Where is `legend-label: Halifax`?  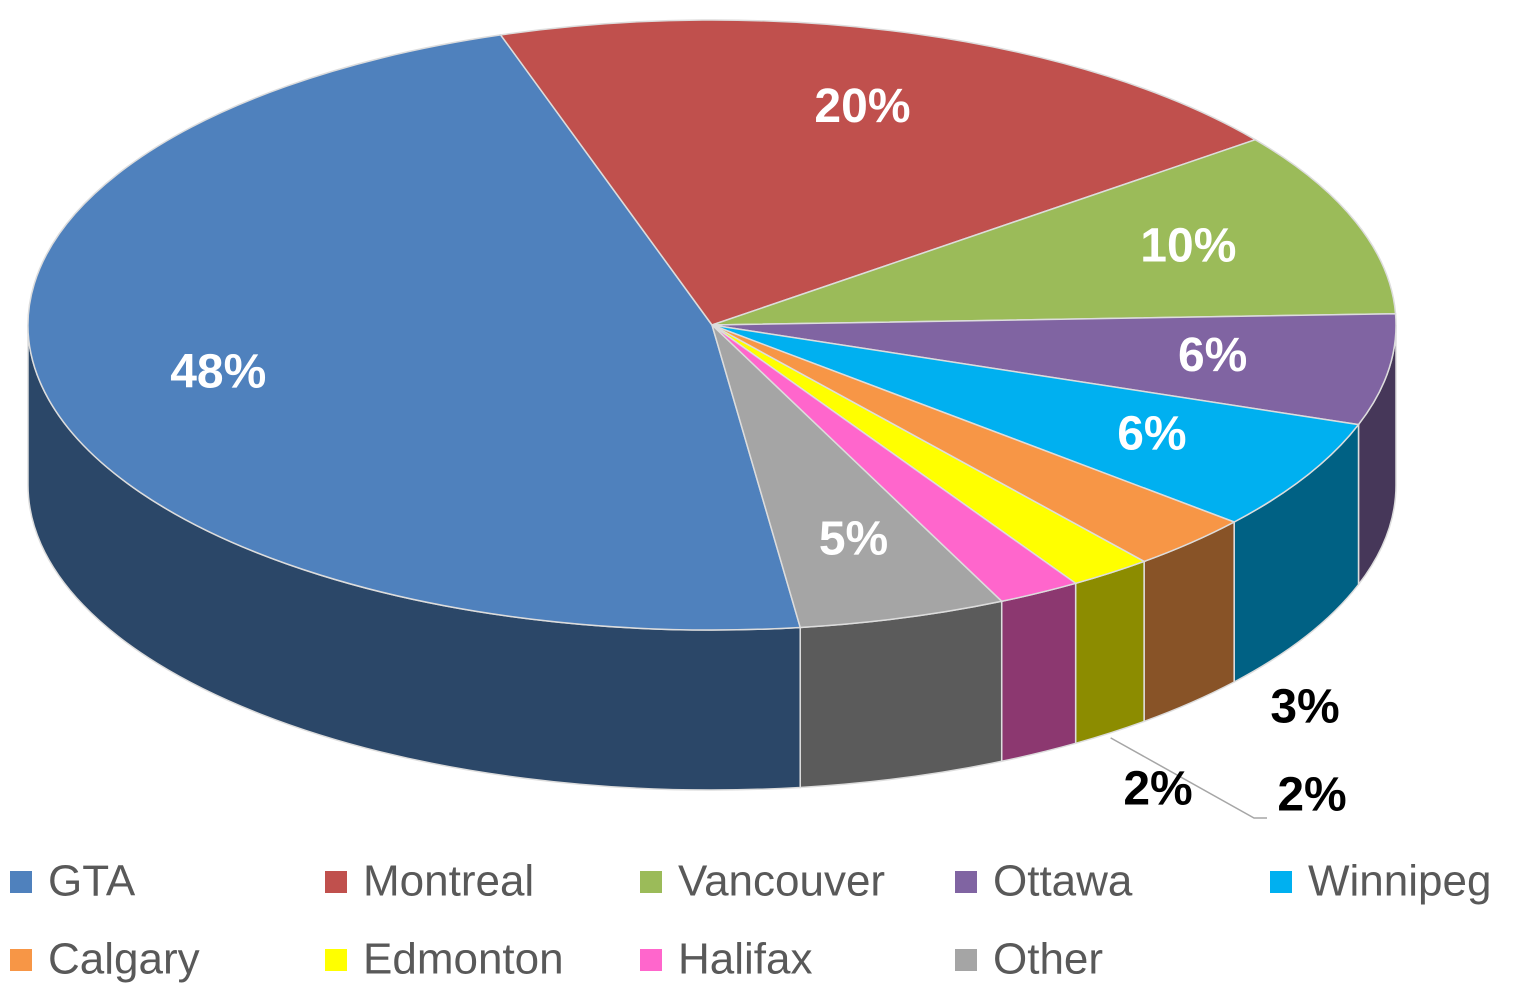 legend-label: Halifax is located at coordinates (745, 959).